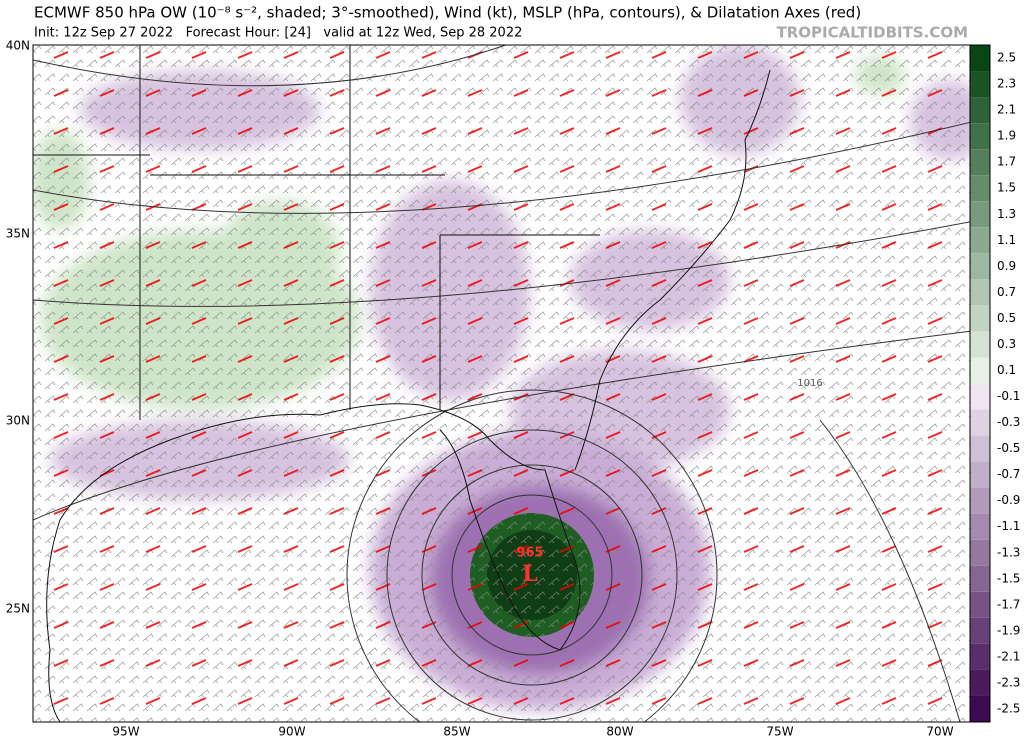 This screenshot has width=1024, height=742. Describe the element at coordinates (291, 732) in the screenshot. I see `lon-label: 90W` at that location.